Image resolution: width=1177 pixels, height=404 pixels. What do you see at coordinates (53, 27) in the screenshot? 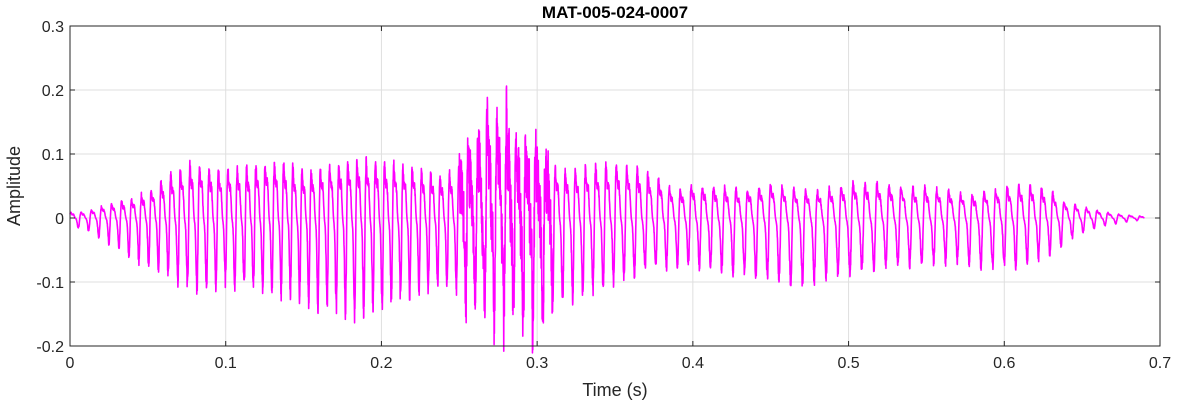
I see `y-tick-label: 0.3` at bounding box center [53, 27].